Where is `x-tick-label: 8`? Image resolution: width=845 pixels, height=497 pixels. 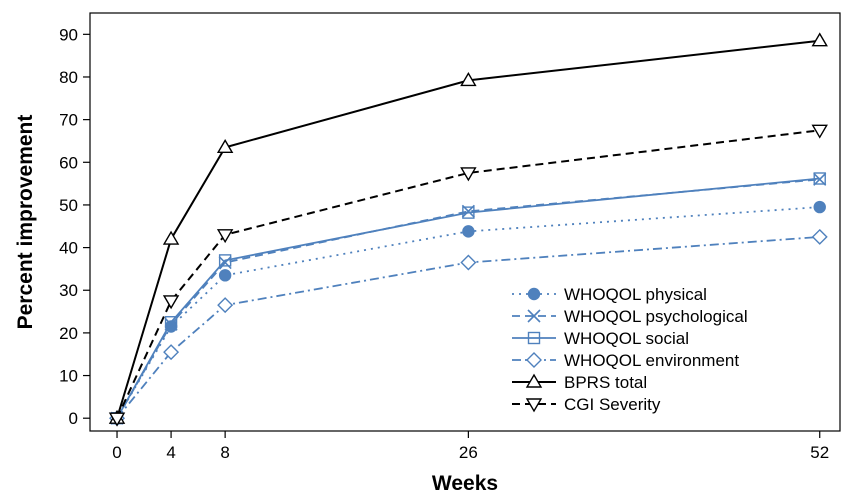 x-tick-label: 8 is located at coordinates (224, 452).